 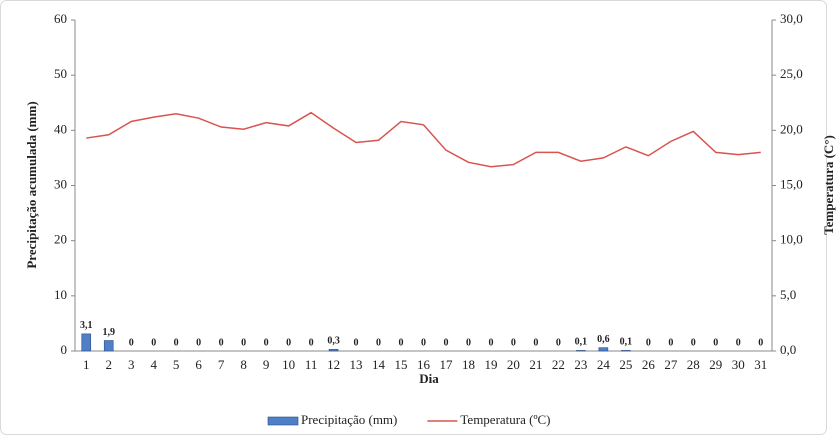 What do you see at coordinates (788, 349) in the screenshot?
I see `y2-tick-label: 0,0` at bounding box center [788, 349].